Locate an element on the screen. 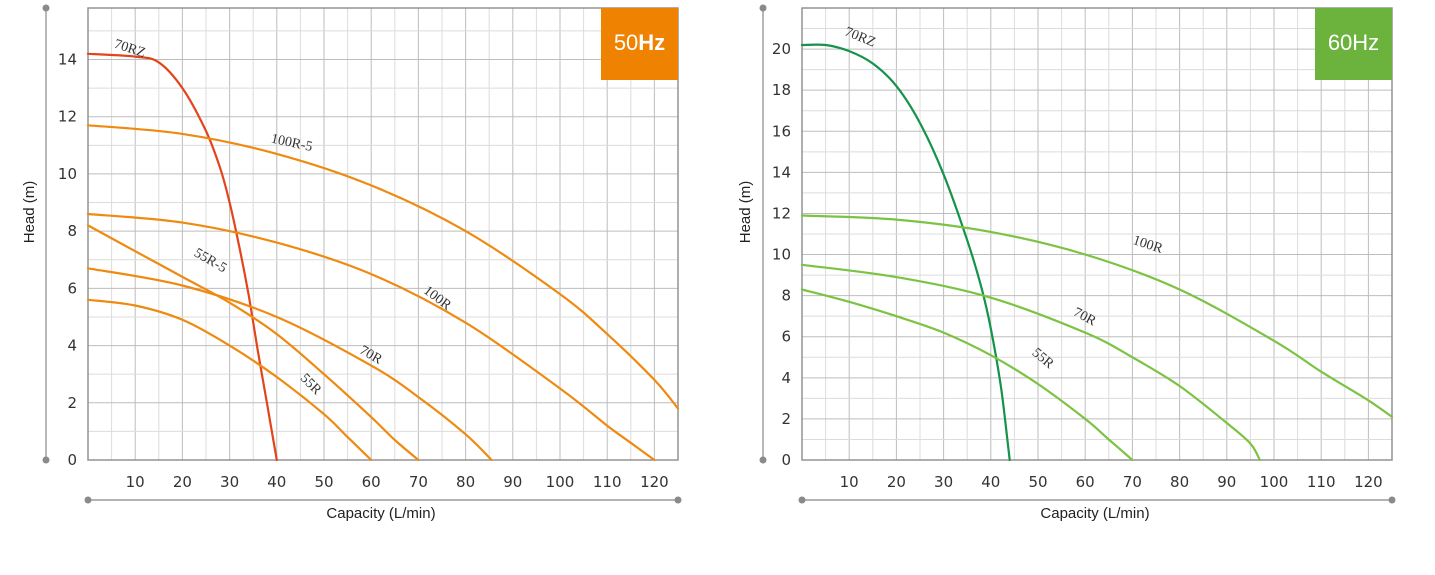 The image size is (1435, 575). frequency-badge-label: 50Hz is located at coordinates (639, 42).